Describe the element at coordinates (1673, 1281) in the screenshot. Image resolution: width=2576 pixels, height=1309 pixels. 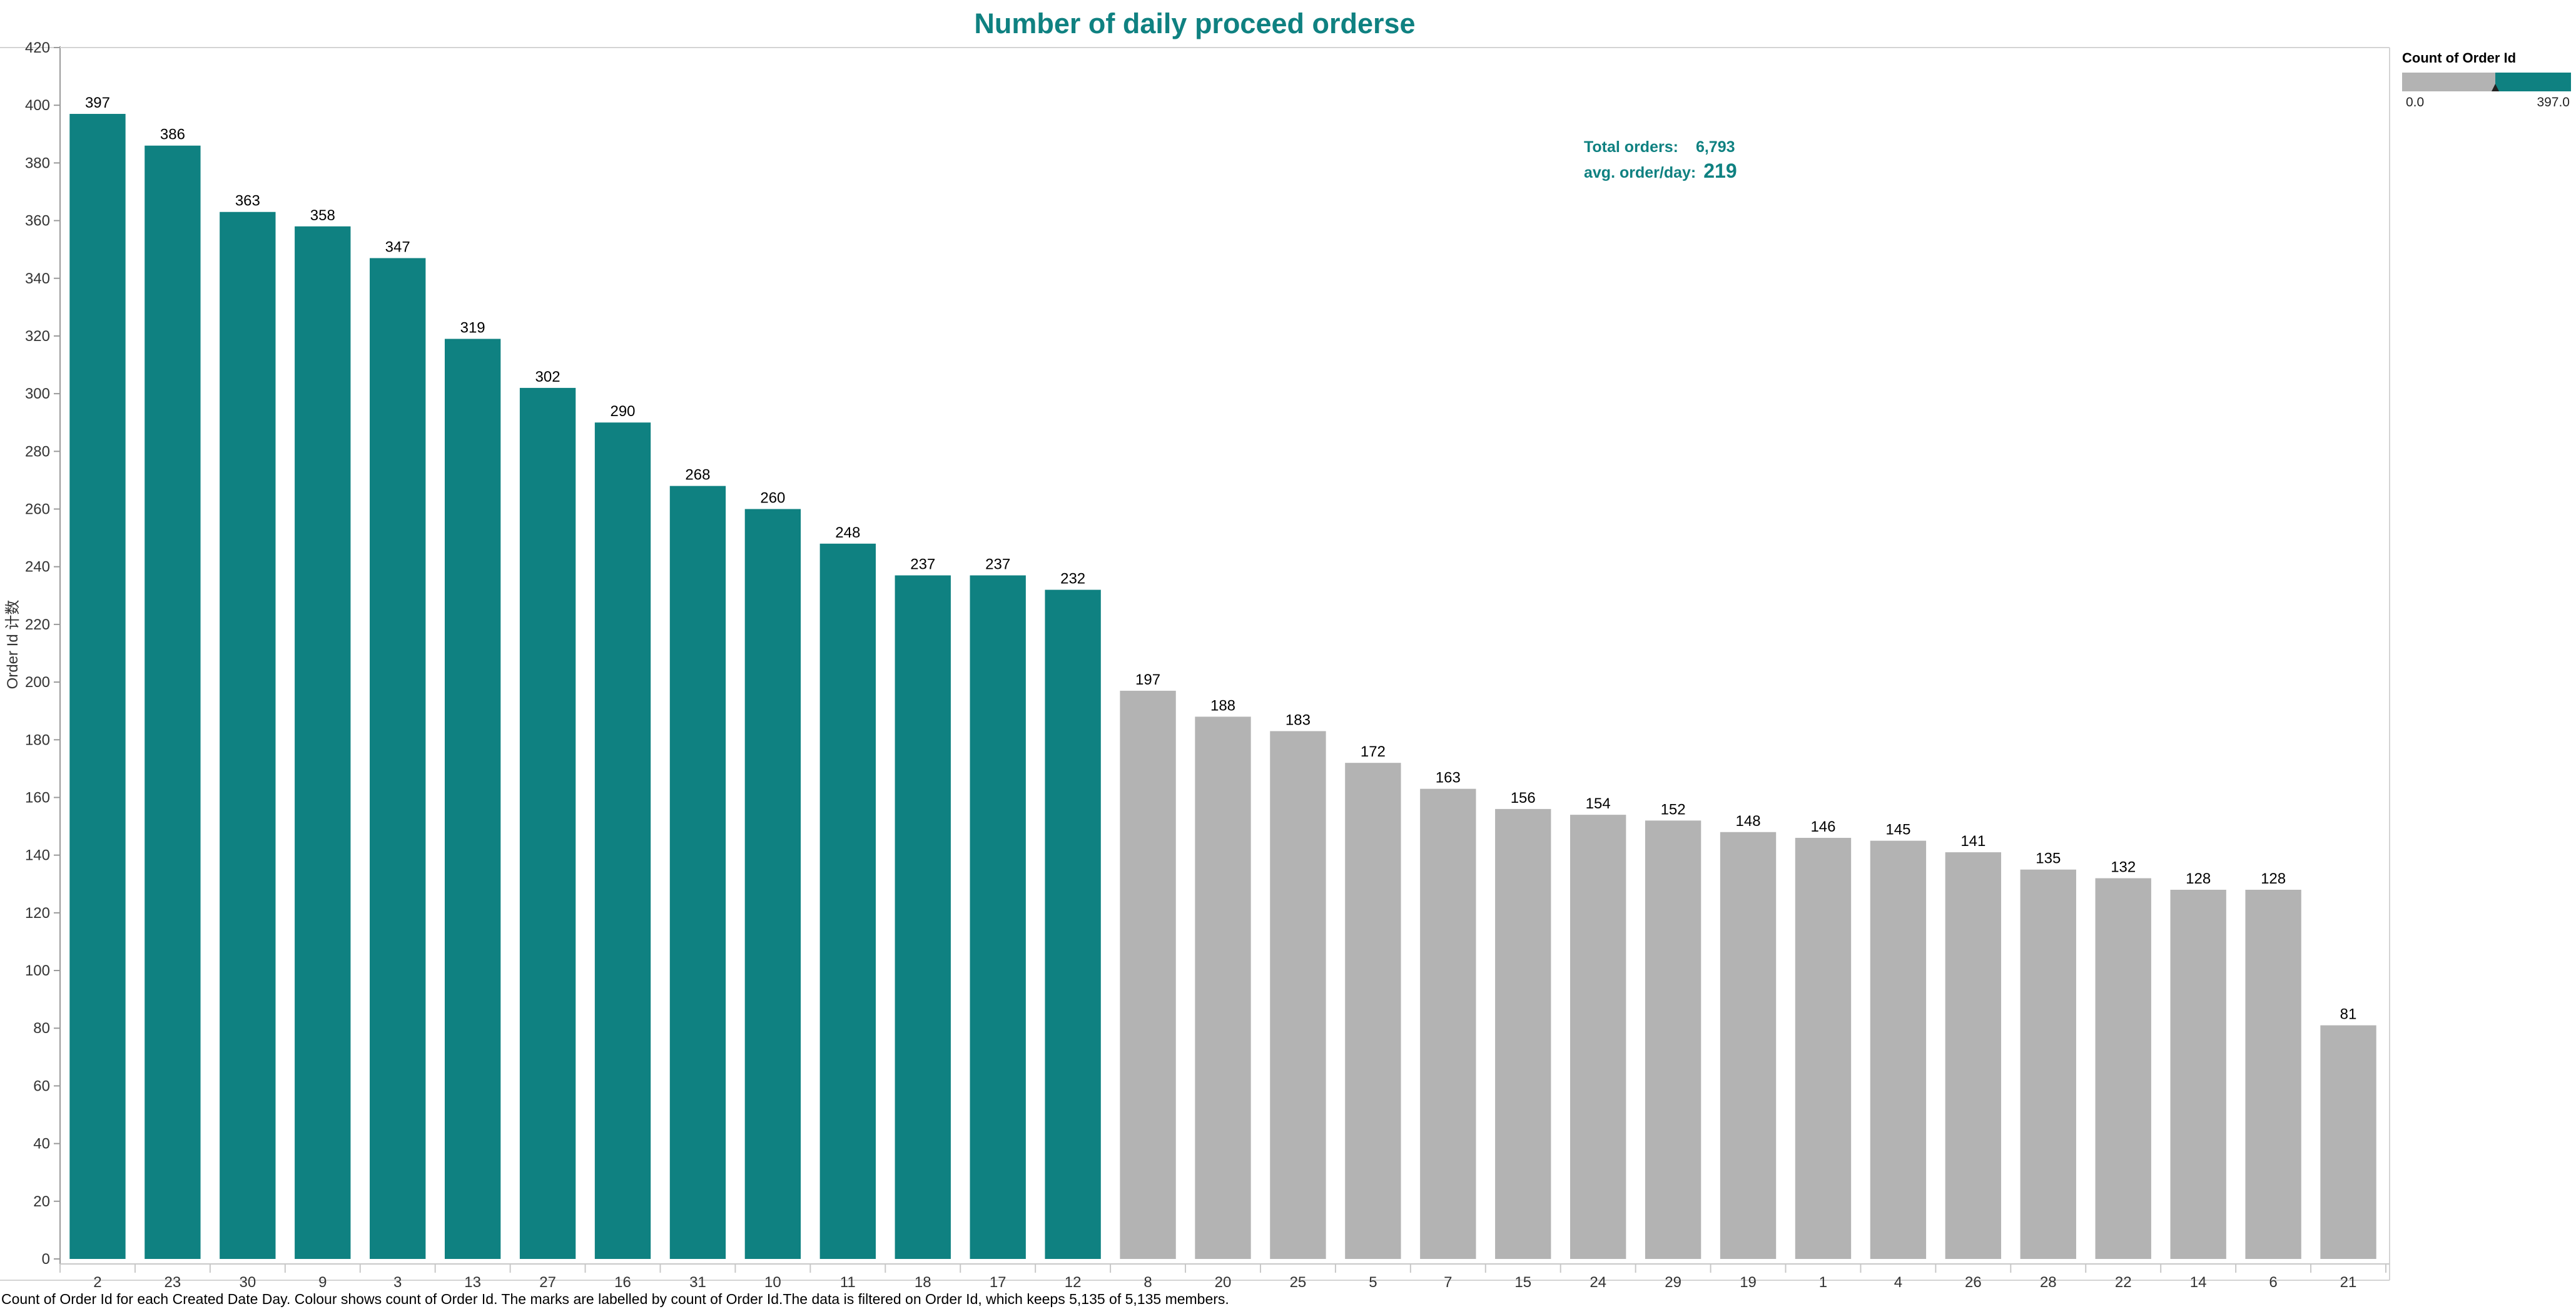
I see `x-tick-label-day-29: 29` at that location.